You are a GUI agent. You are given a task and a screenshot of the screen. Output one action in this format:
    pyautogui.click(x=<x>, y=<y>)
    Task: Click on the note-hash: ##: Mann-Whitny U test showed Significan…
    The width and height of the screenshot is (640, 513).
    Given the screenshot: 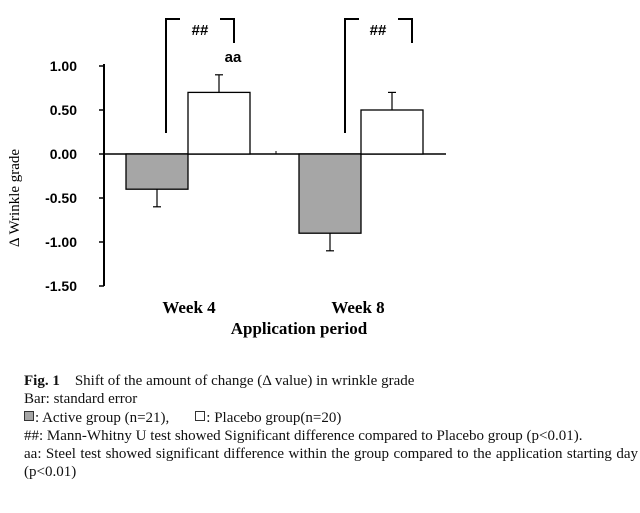 What is the action you would take?
    pyautogui.click(x=303, y=435)
    